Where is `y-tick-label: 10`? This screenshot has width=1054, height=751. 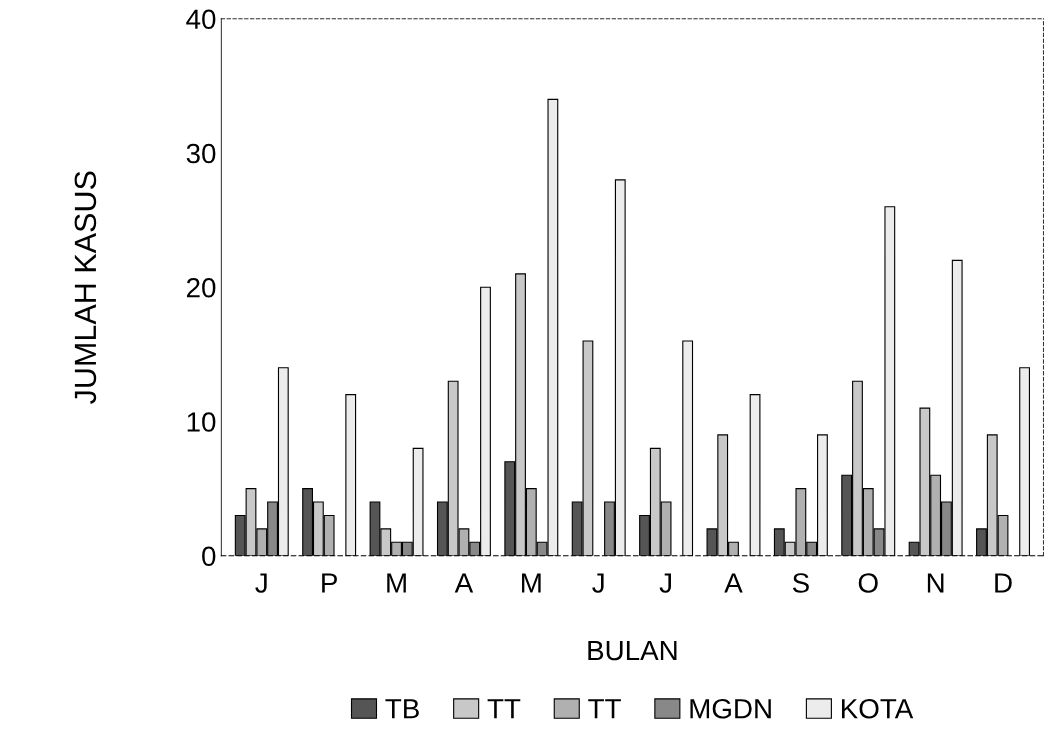 y-tick-label: 10 is located at coordinates (201, 422).